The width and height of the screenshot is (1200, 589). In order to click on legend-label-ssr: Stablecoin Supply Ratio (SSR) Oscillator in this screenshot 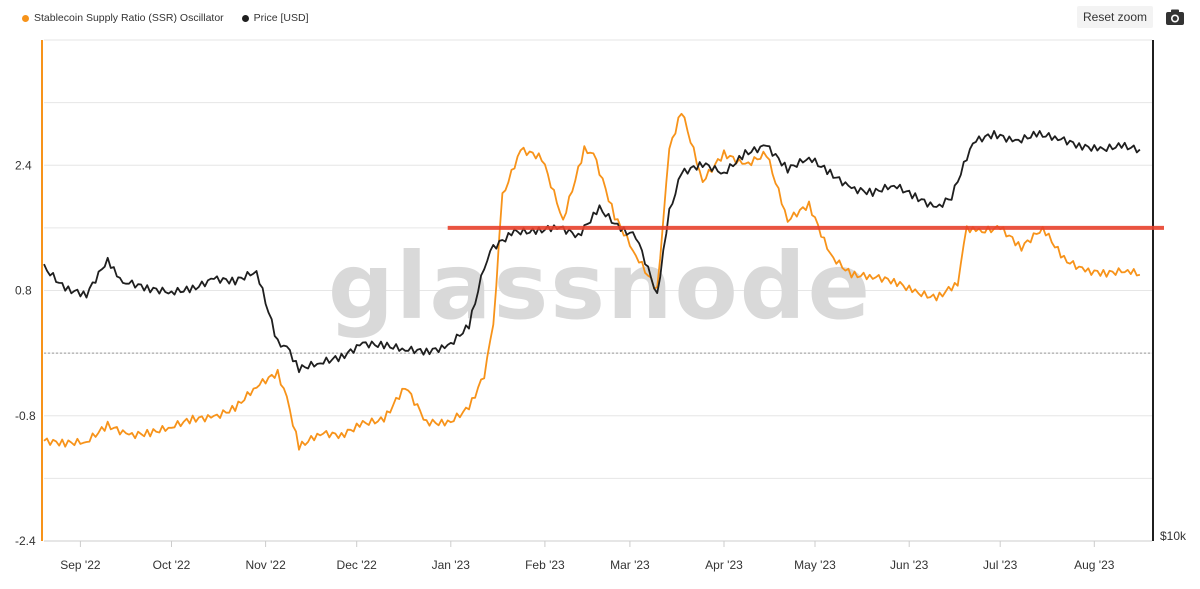, I will do `click(129, 18)`.